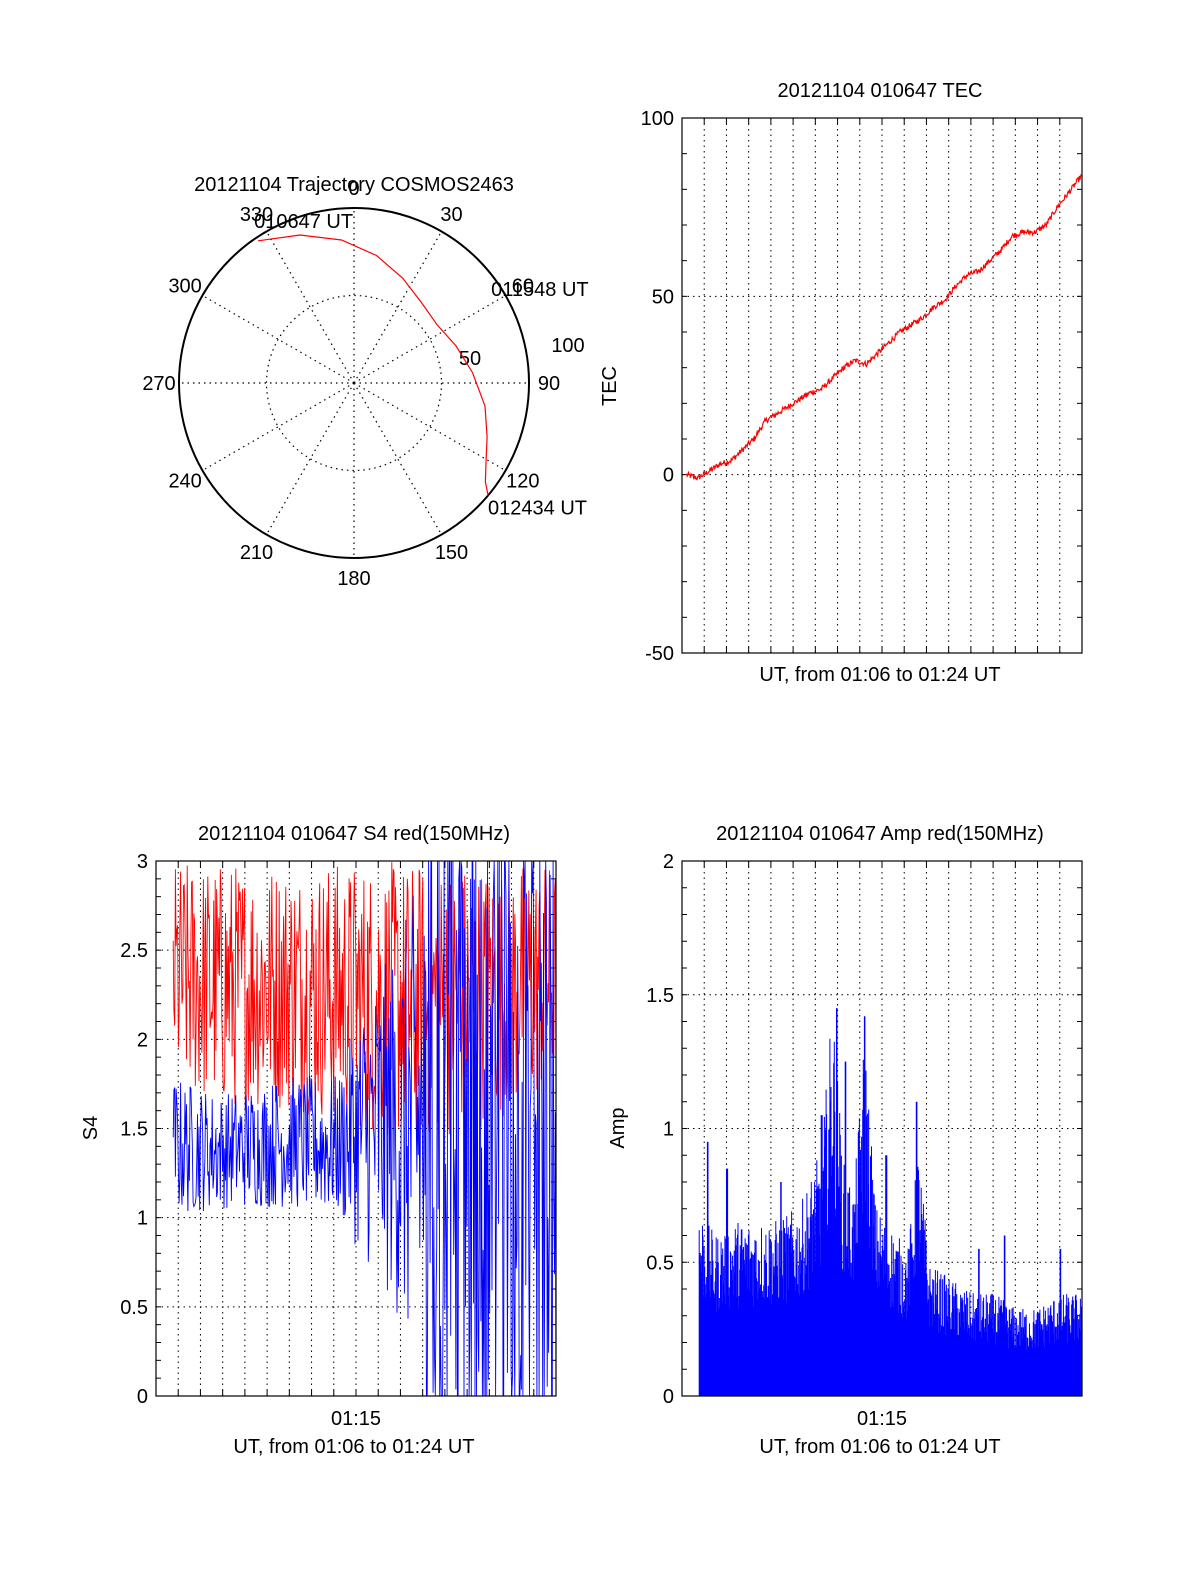 The image size is (1200, 1575). Describe the element at coordinates (539, 290) in the screenshot. I see `trajectory-annotation: 011548 UT` at that location.